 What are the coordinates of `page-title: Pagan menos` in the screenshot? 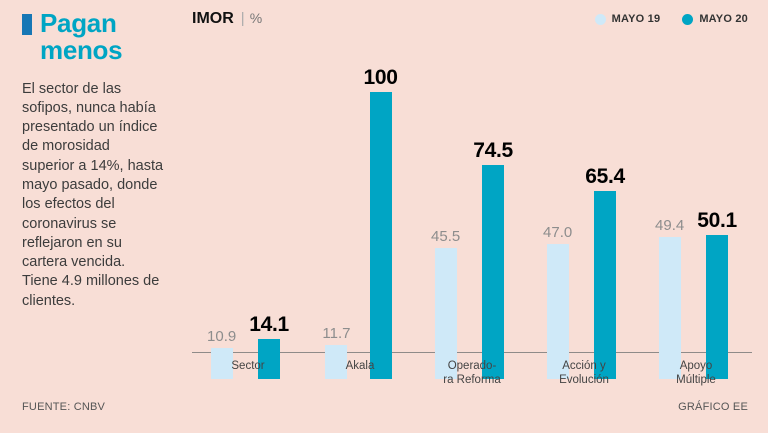 It's located at (81, 37).